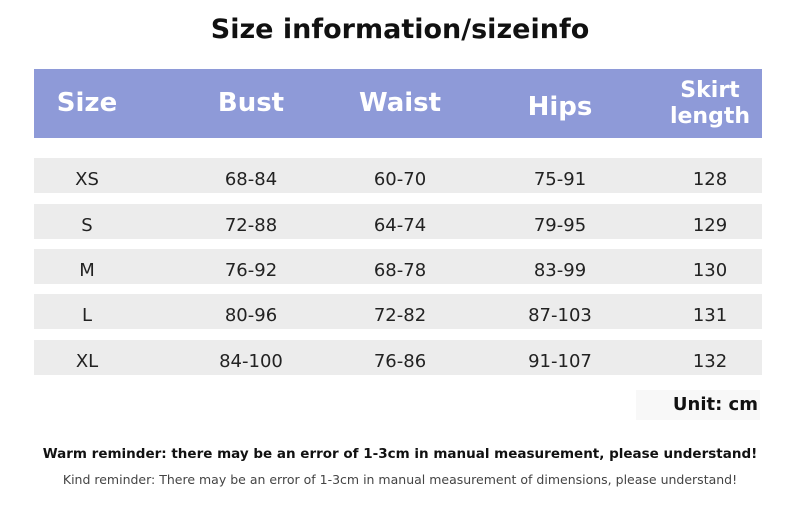 The height and width of the screenshot is (513, 800). I want to click on table-cell: XS, so click(87, 179).